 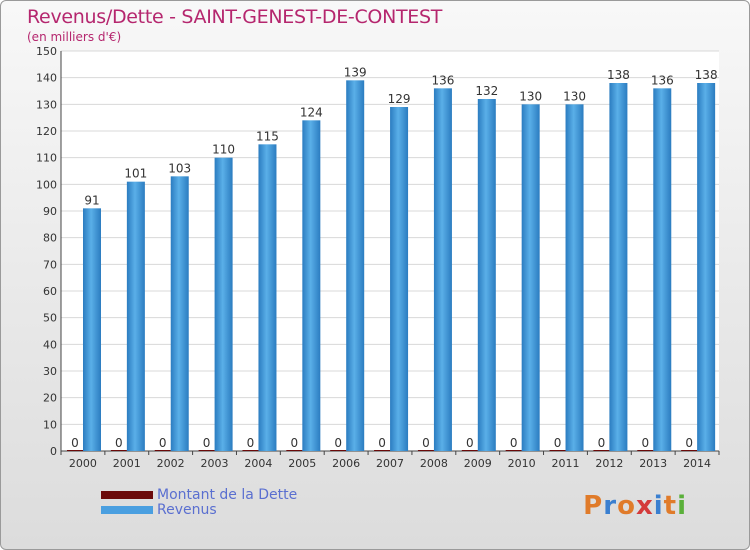 I want to click on legend-swatch-revenus, so click(x=127, y=509).